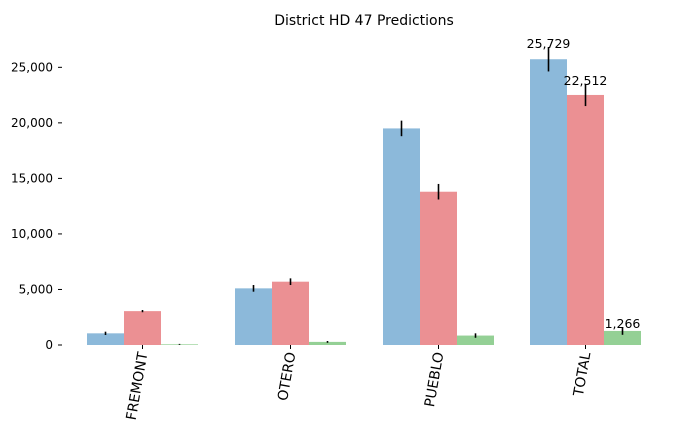 This screenshot has width=684, height=432. I want to click on x-tick-label: PUEBLO, so click(434, 379).